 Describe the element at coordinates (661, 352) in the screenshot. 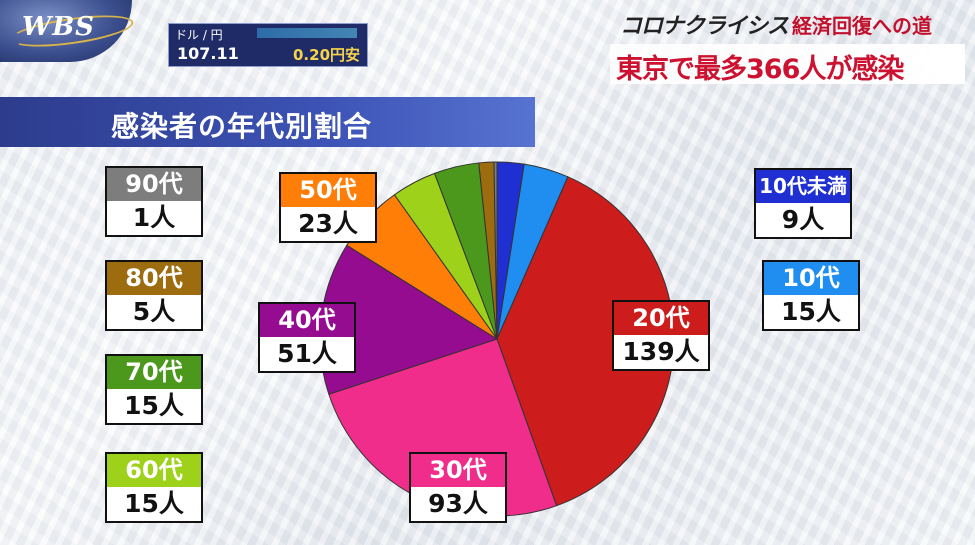

I see `slice-value-2: 139人` at that location.